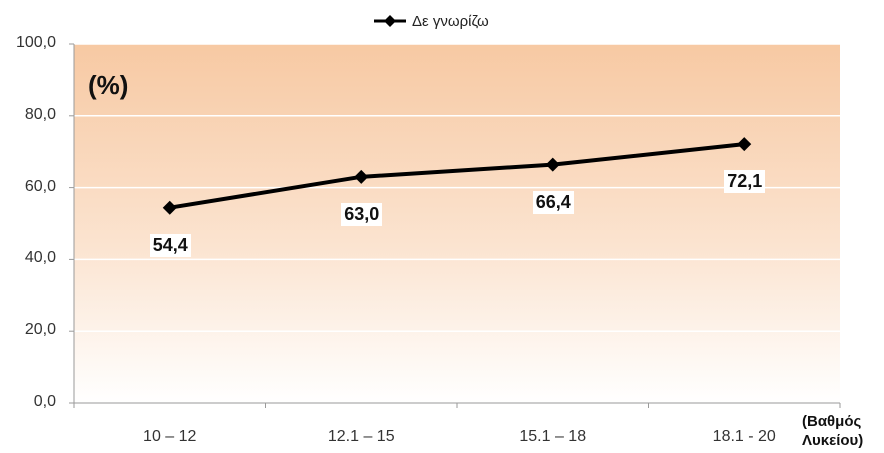 The width and height of the screenshot is (884, 453). What do you see at coordinates (833, 431) in the screenshot?
I see `x-axis-title: (Βαθμός Λυκείου)` at bounding box center [833, 431].